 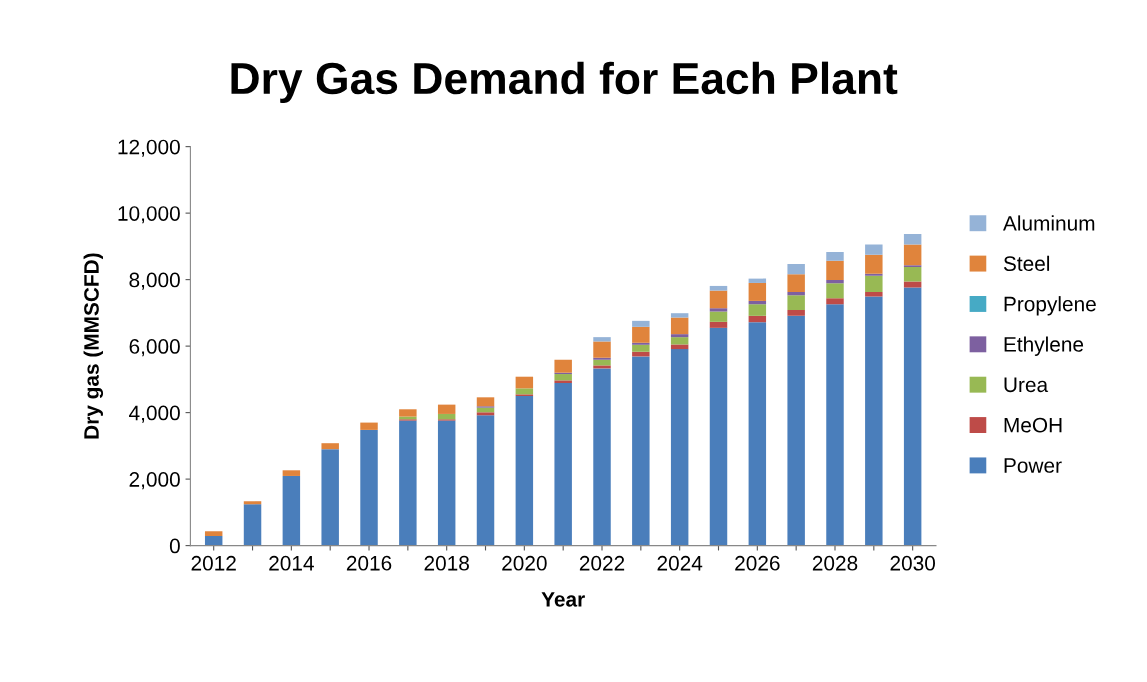 What do you see at coordinates (174, 546) in the screenshot?
I see `y-tick-label: 0` at bounding box center [174, 546].